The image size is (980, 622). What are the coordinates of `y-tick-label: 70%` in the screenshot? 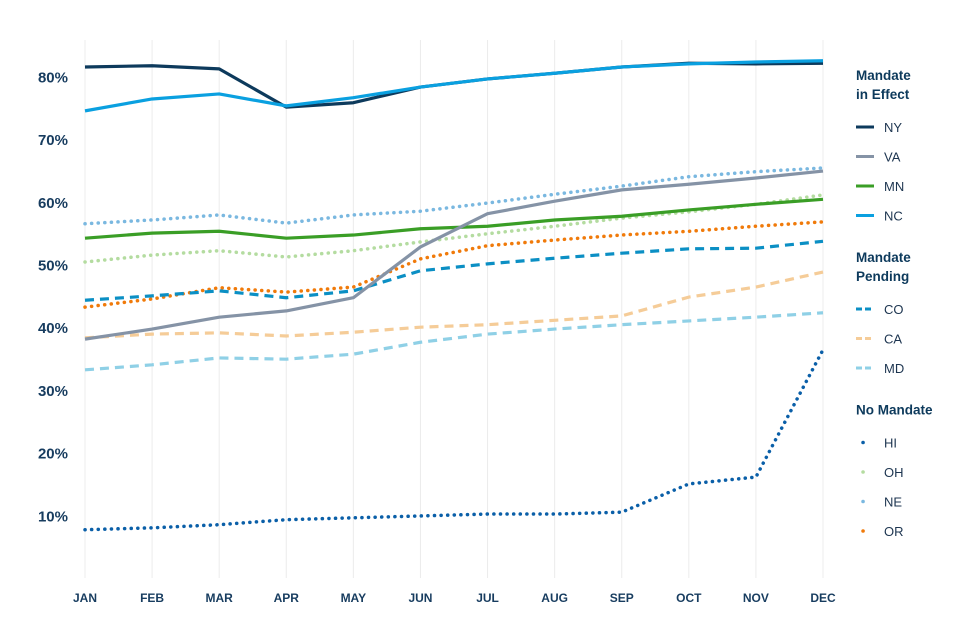 It's located at (53, 140).